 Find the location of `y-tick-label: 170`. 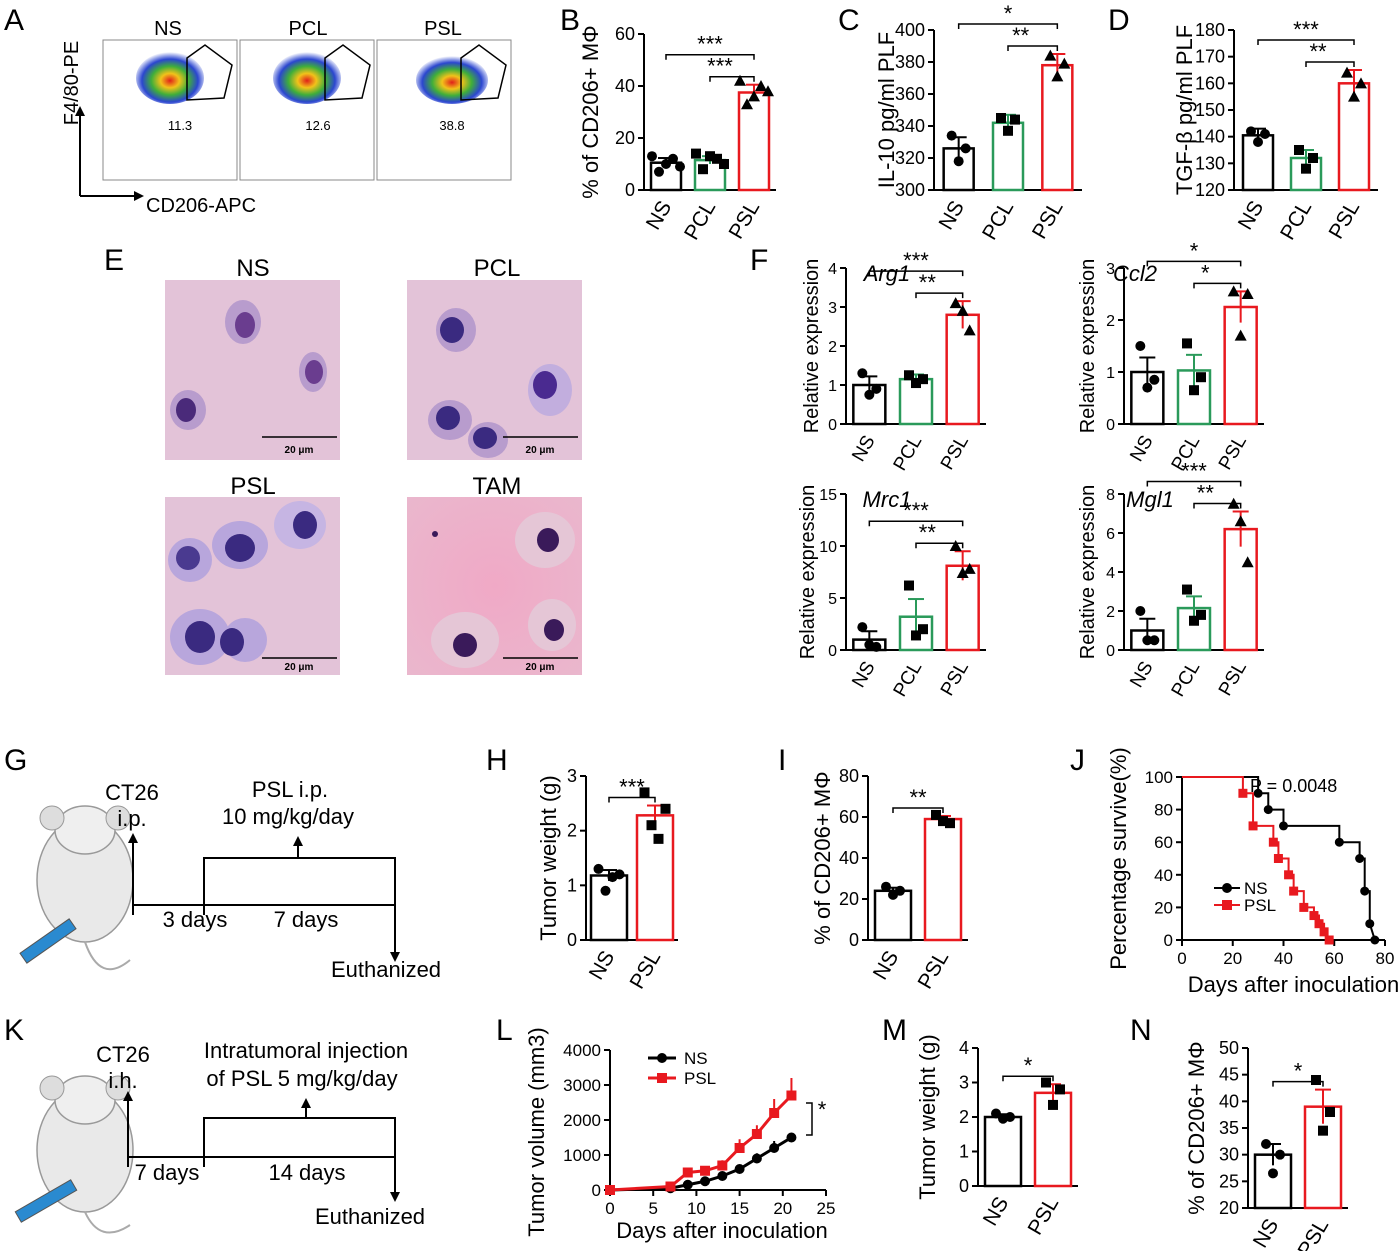

y-tick-label: 170 is located at coordinates (1210, 57).